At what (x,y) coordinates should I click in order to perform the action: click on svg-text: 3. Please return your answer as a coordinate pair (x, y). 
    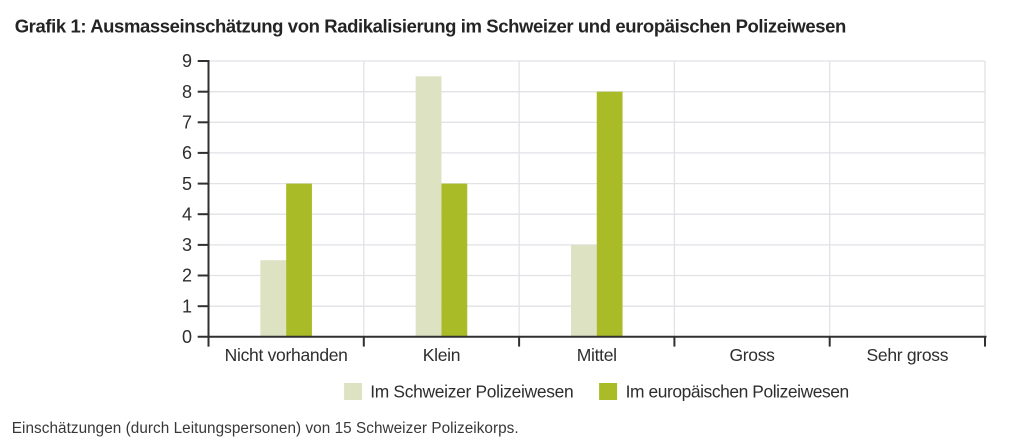
    Looking at the image, I should click on (187, 245).